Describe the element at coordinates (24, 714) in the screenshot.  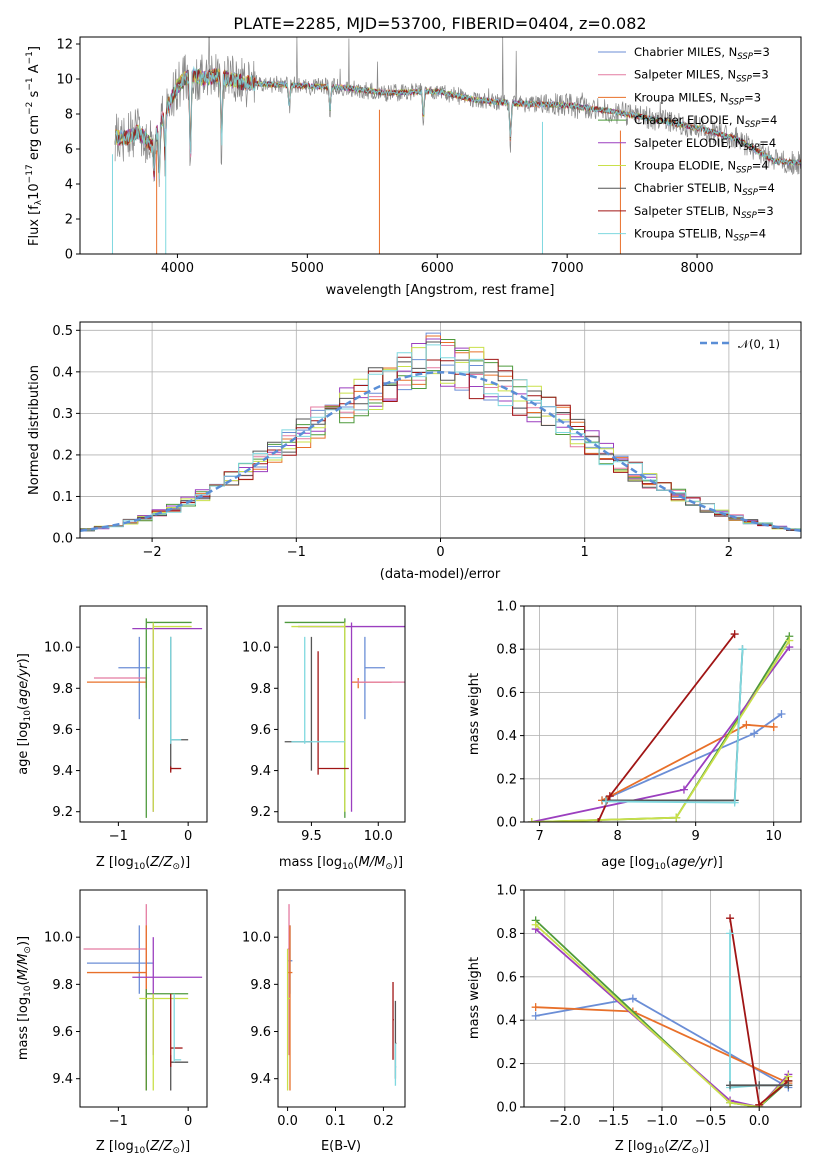
I see `age-vs-metallicity-ylabel: age [log10(age/yr)]` at that location.